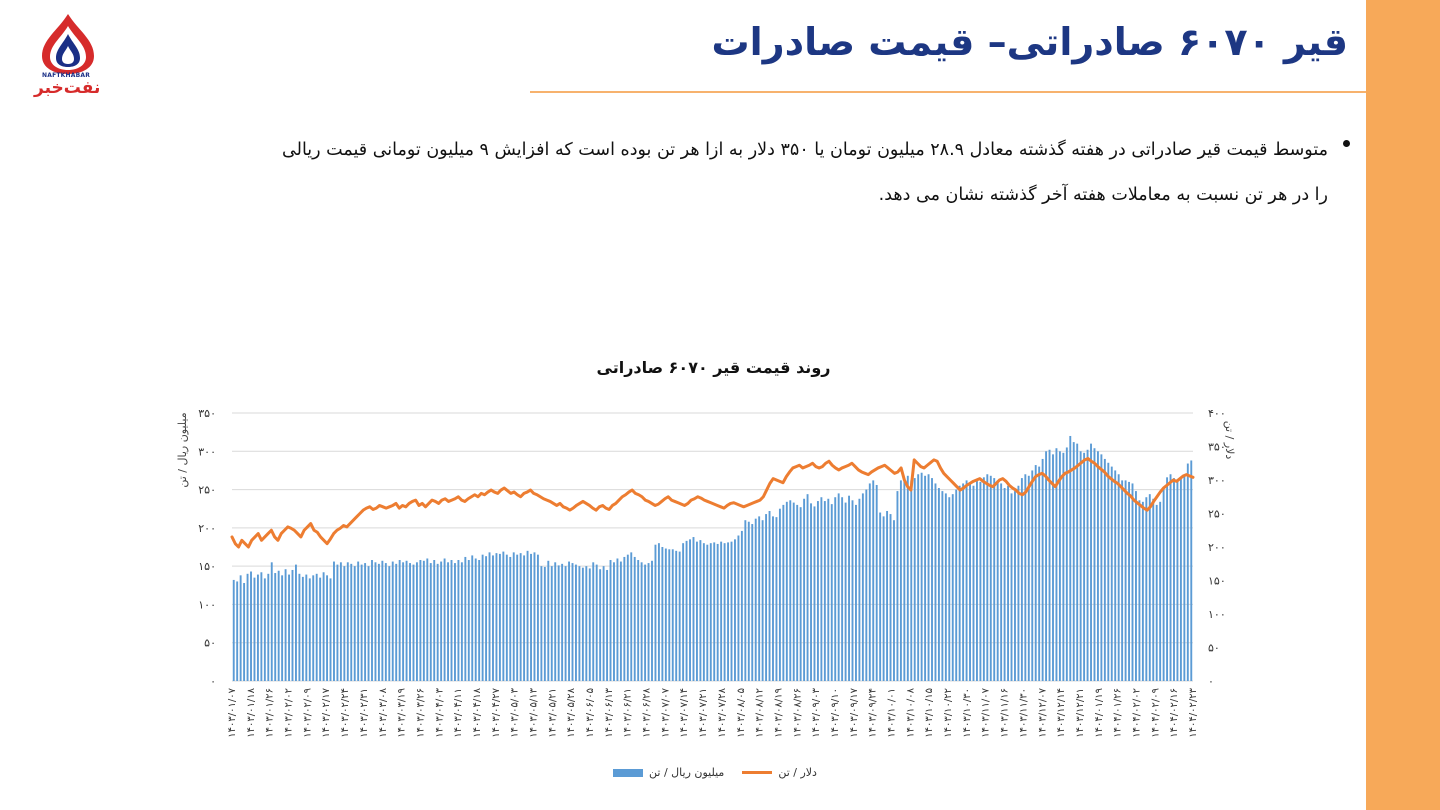 The height and width of the screenshot is (810, 1440). Describe the element at coordinates (326, 712) in the screenshot. I see `x-tick-label: ۱۴۰۳/۰۲/۱۷` at that location.